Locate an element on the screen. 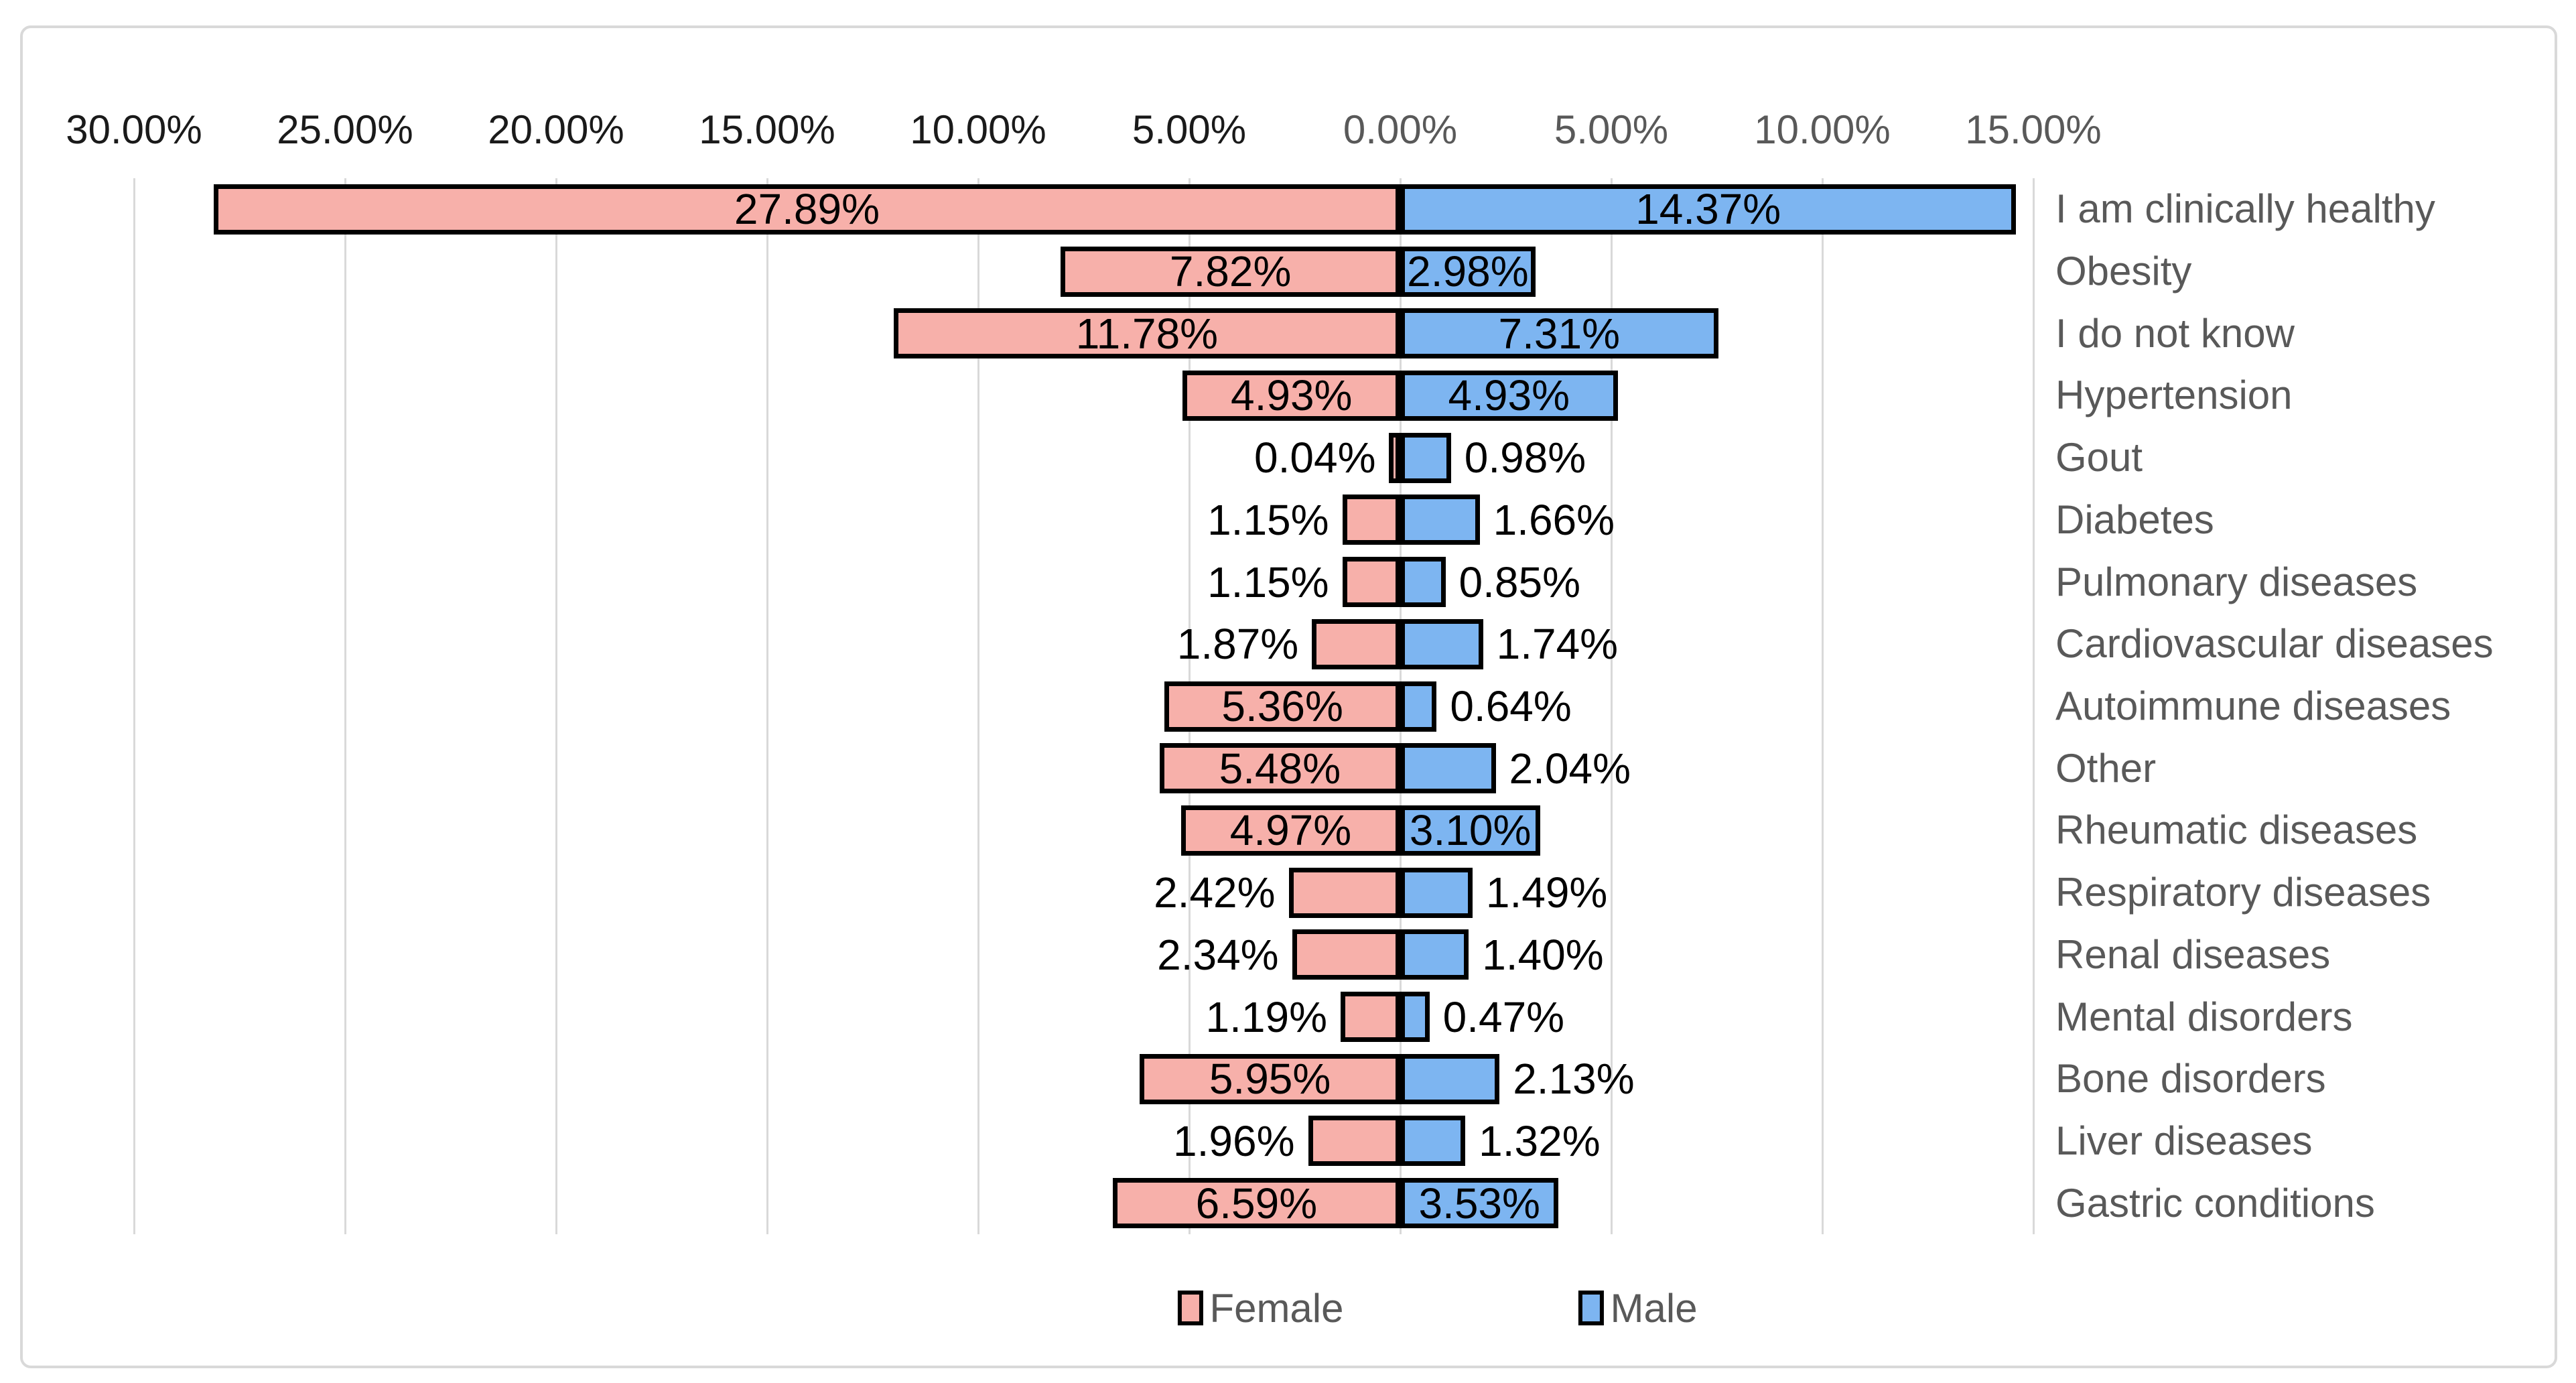 This screenshot has height=1383, width=2576. axis-tick-label: 20.00% is located at coordinates (556, 129).